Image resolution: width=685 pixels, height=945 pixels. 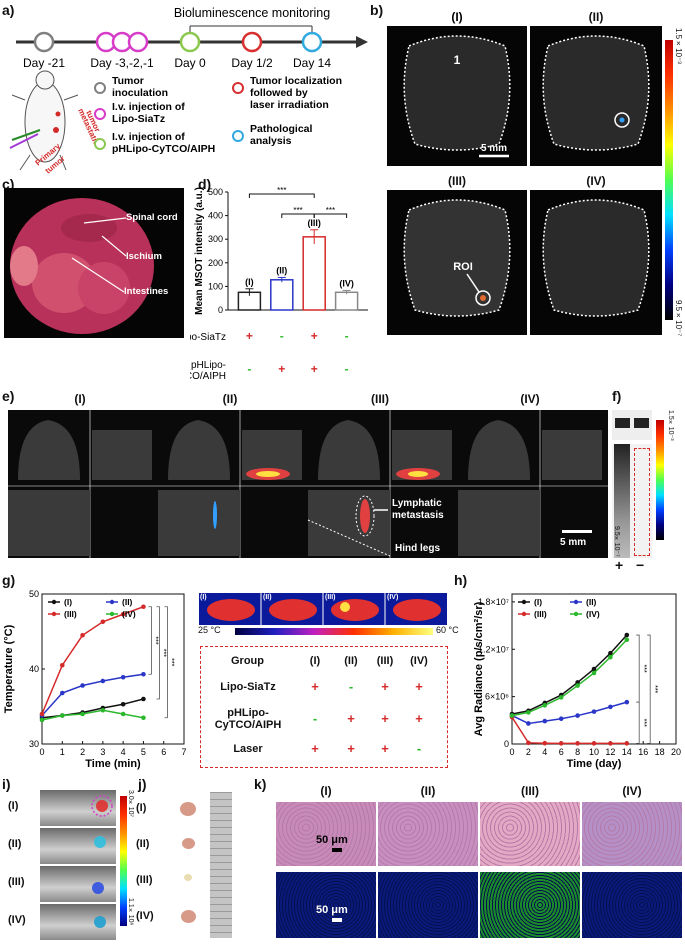 What do you see at coordinates (577, 752) in the screenshot?
I see `x-tick-label: 8` at bounding box center [577, 752].